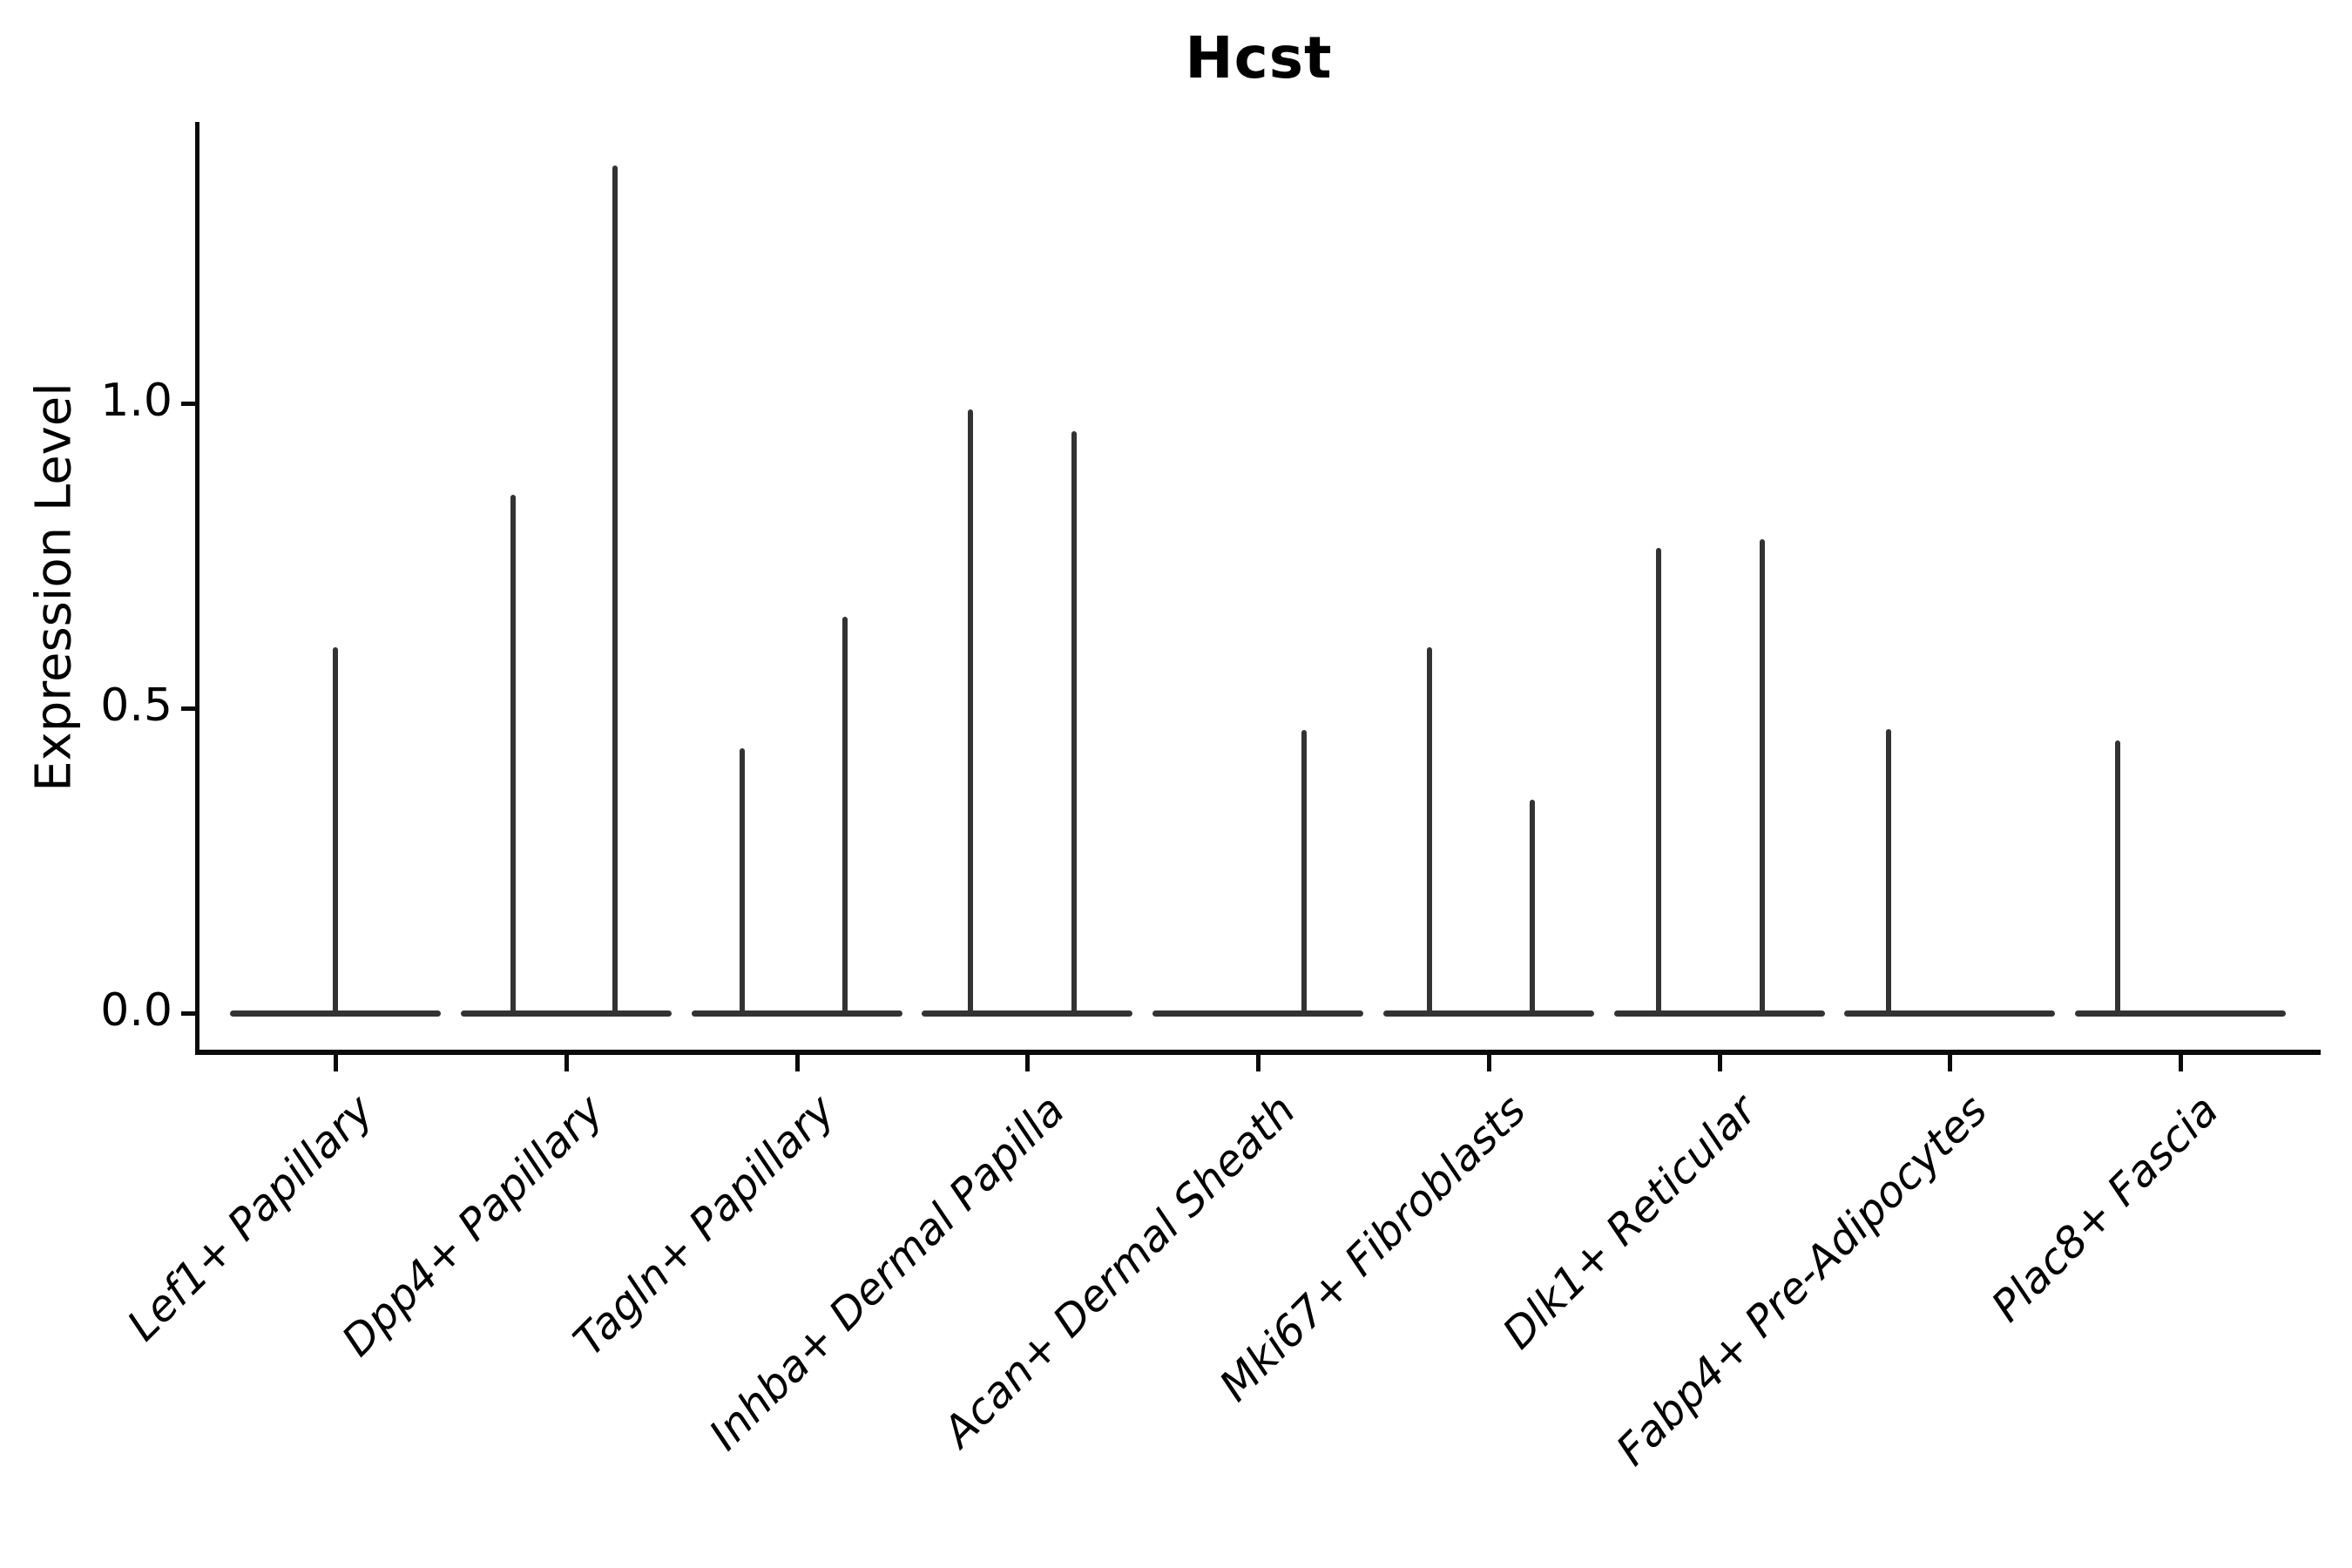  Describe the element at coordinates (136, 401) in the screenshot. I see `y-tick-label: 1.0` at that location.